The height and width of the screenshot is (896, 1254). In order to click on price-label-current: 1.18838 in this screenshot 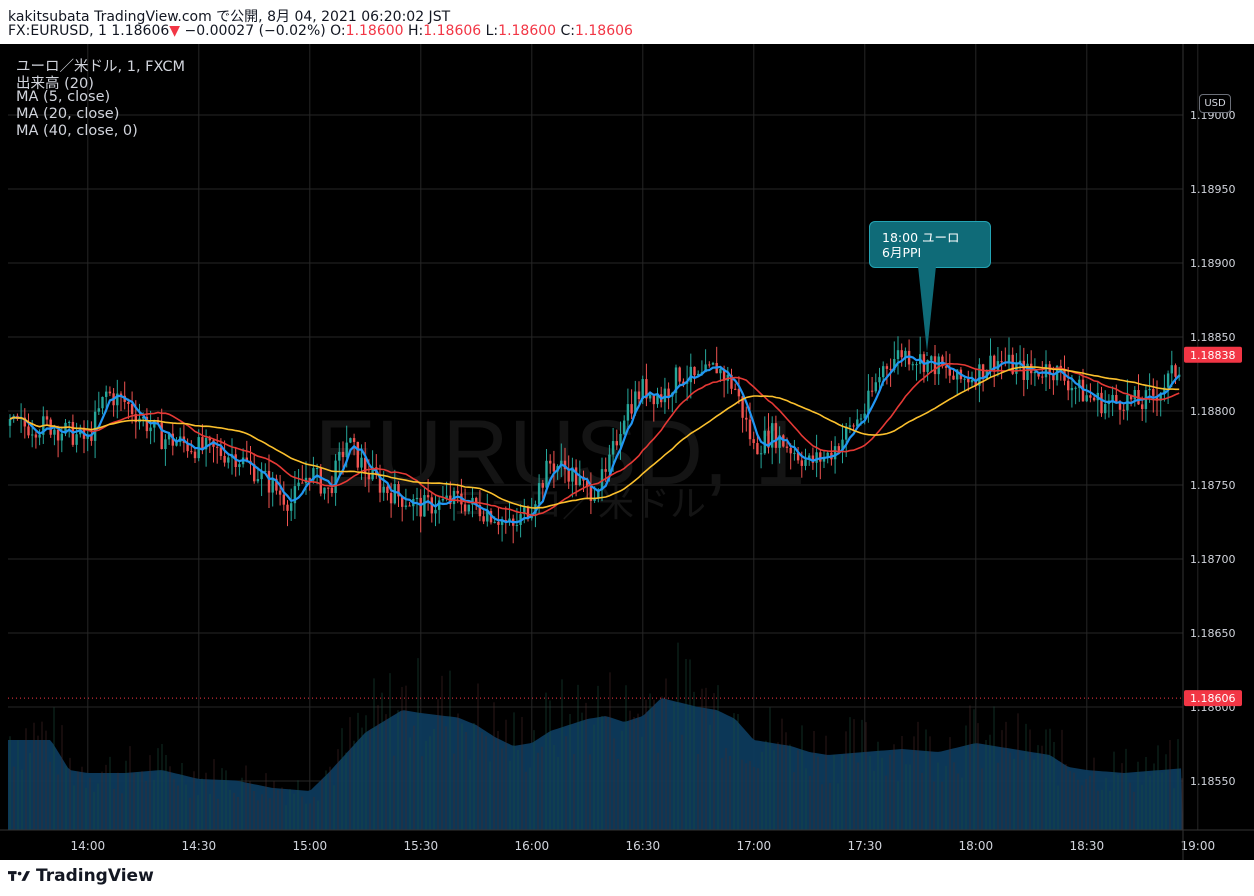, I will do `click(1213, 355)`.